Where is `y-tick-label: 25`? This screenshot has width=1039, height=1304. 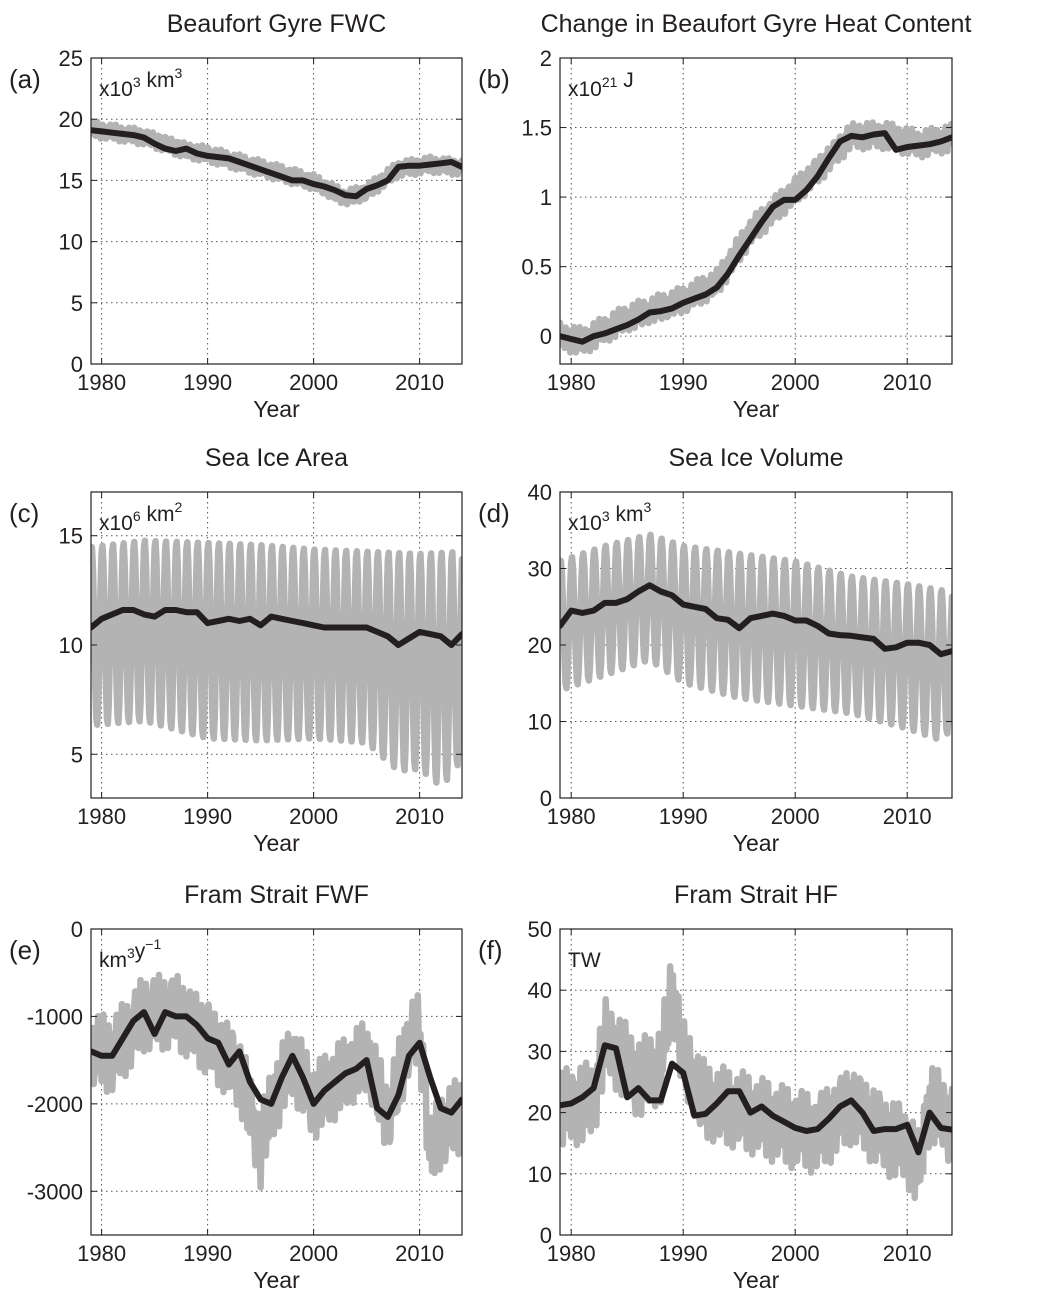
y-tick-label: 25 is located at coordinates (71, 58).